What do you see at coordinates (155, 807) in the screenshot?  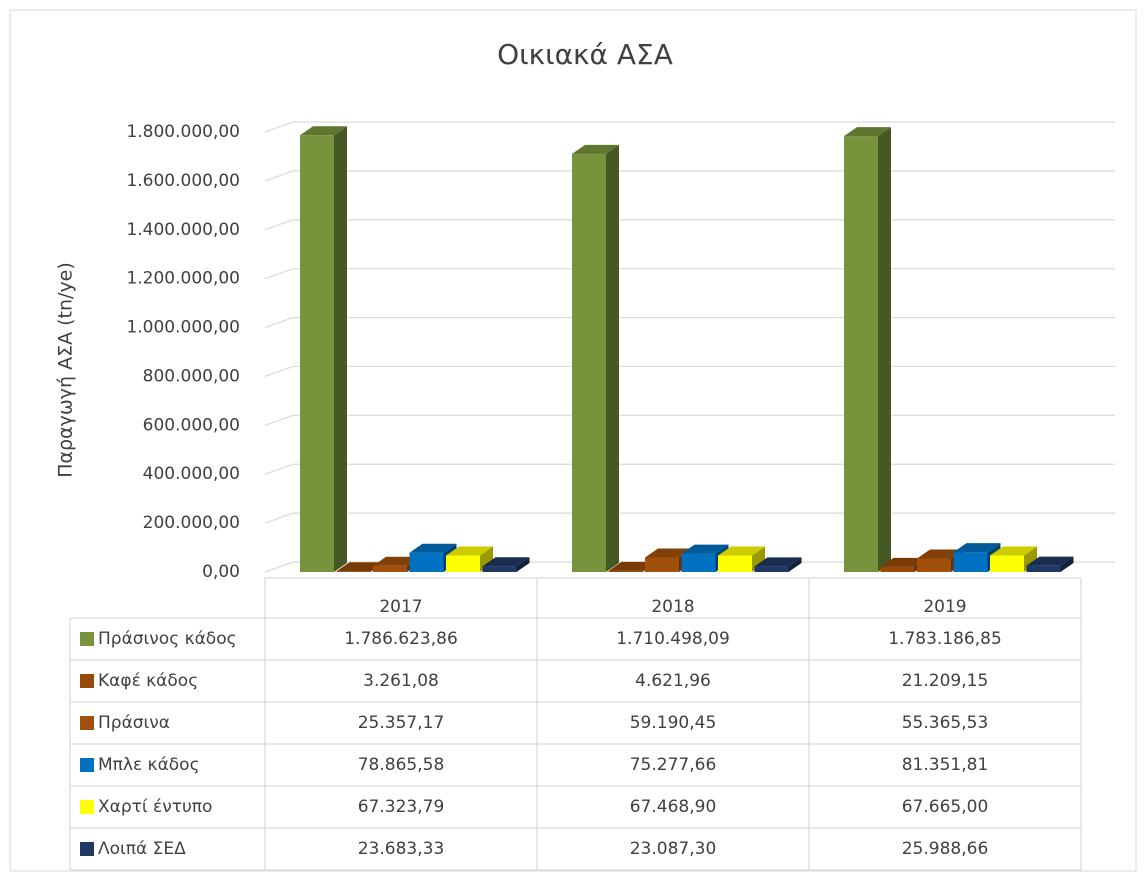 I see `legend-label: Χαρτί έντυπο` at bounding box center [155, 807].